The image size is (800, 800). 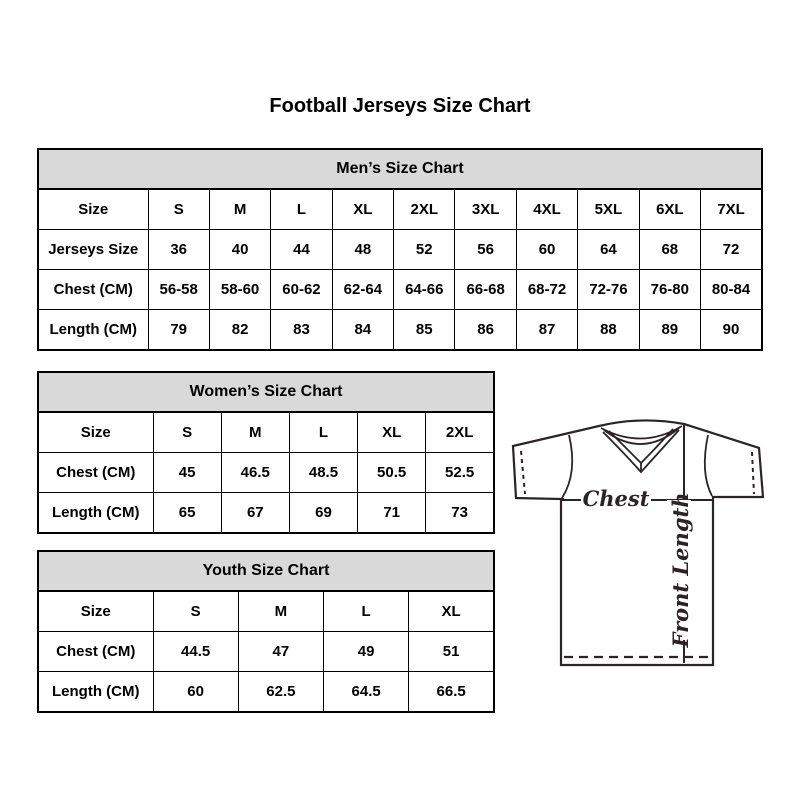 I want to click on youth-cell-2-0: Length (CM), so click(x=95, y=692).